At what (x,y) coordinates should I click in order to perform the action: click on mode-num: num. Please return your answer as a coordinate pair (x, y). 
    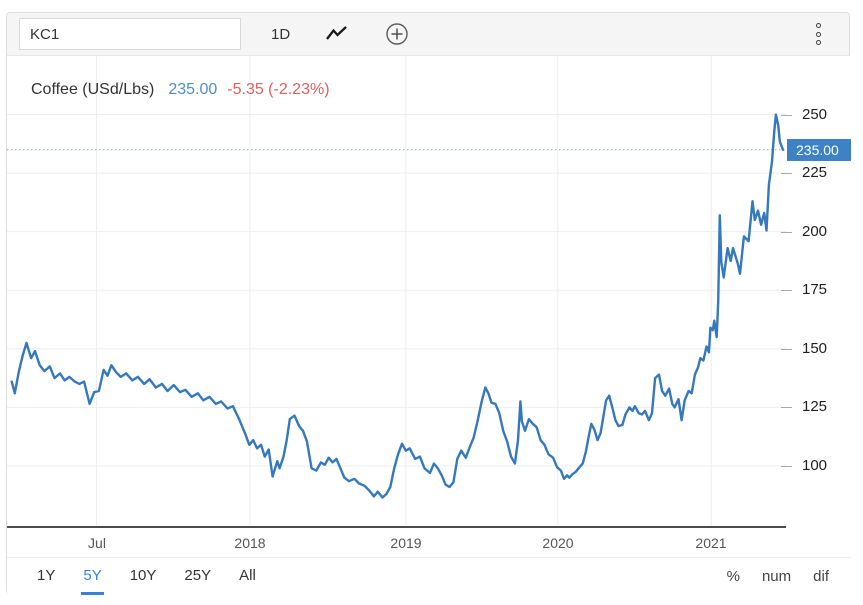
    Looking at the image, I should click on (776, 576).